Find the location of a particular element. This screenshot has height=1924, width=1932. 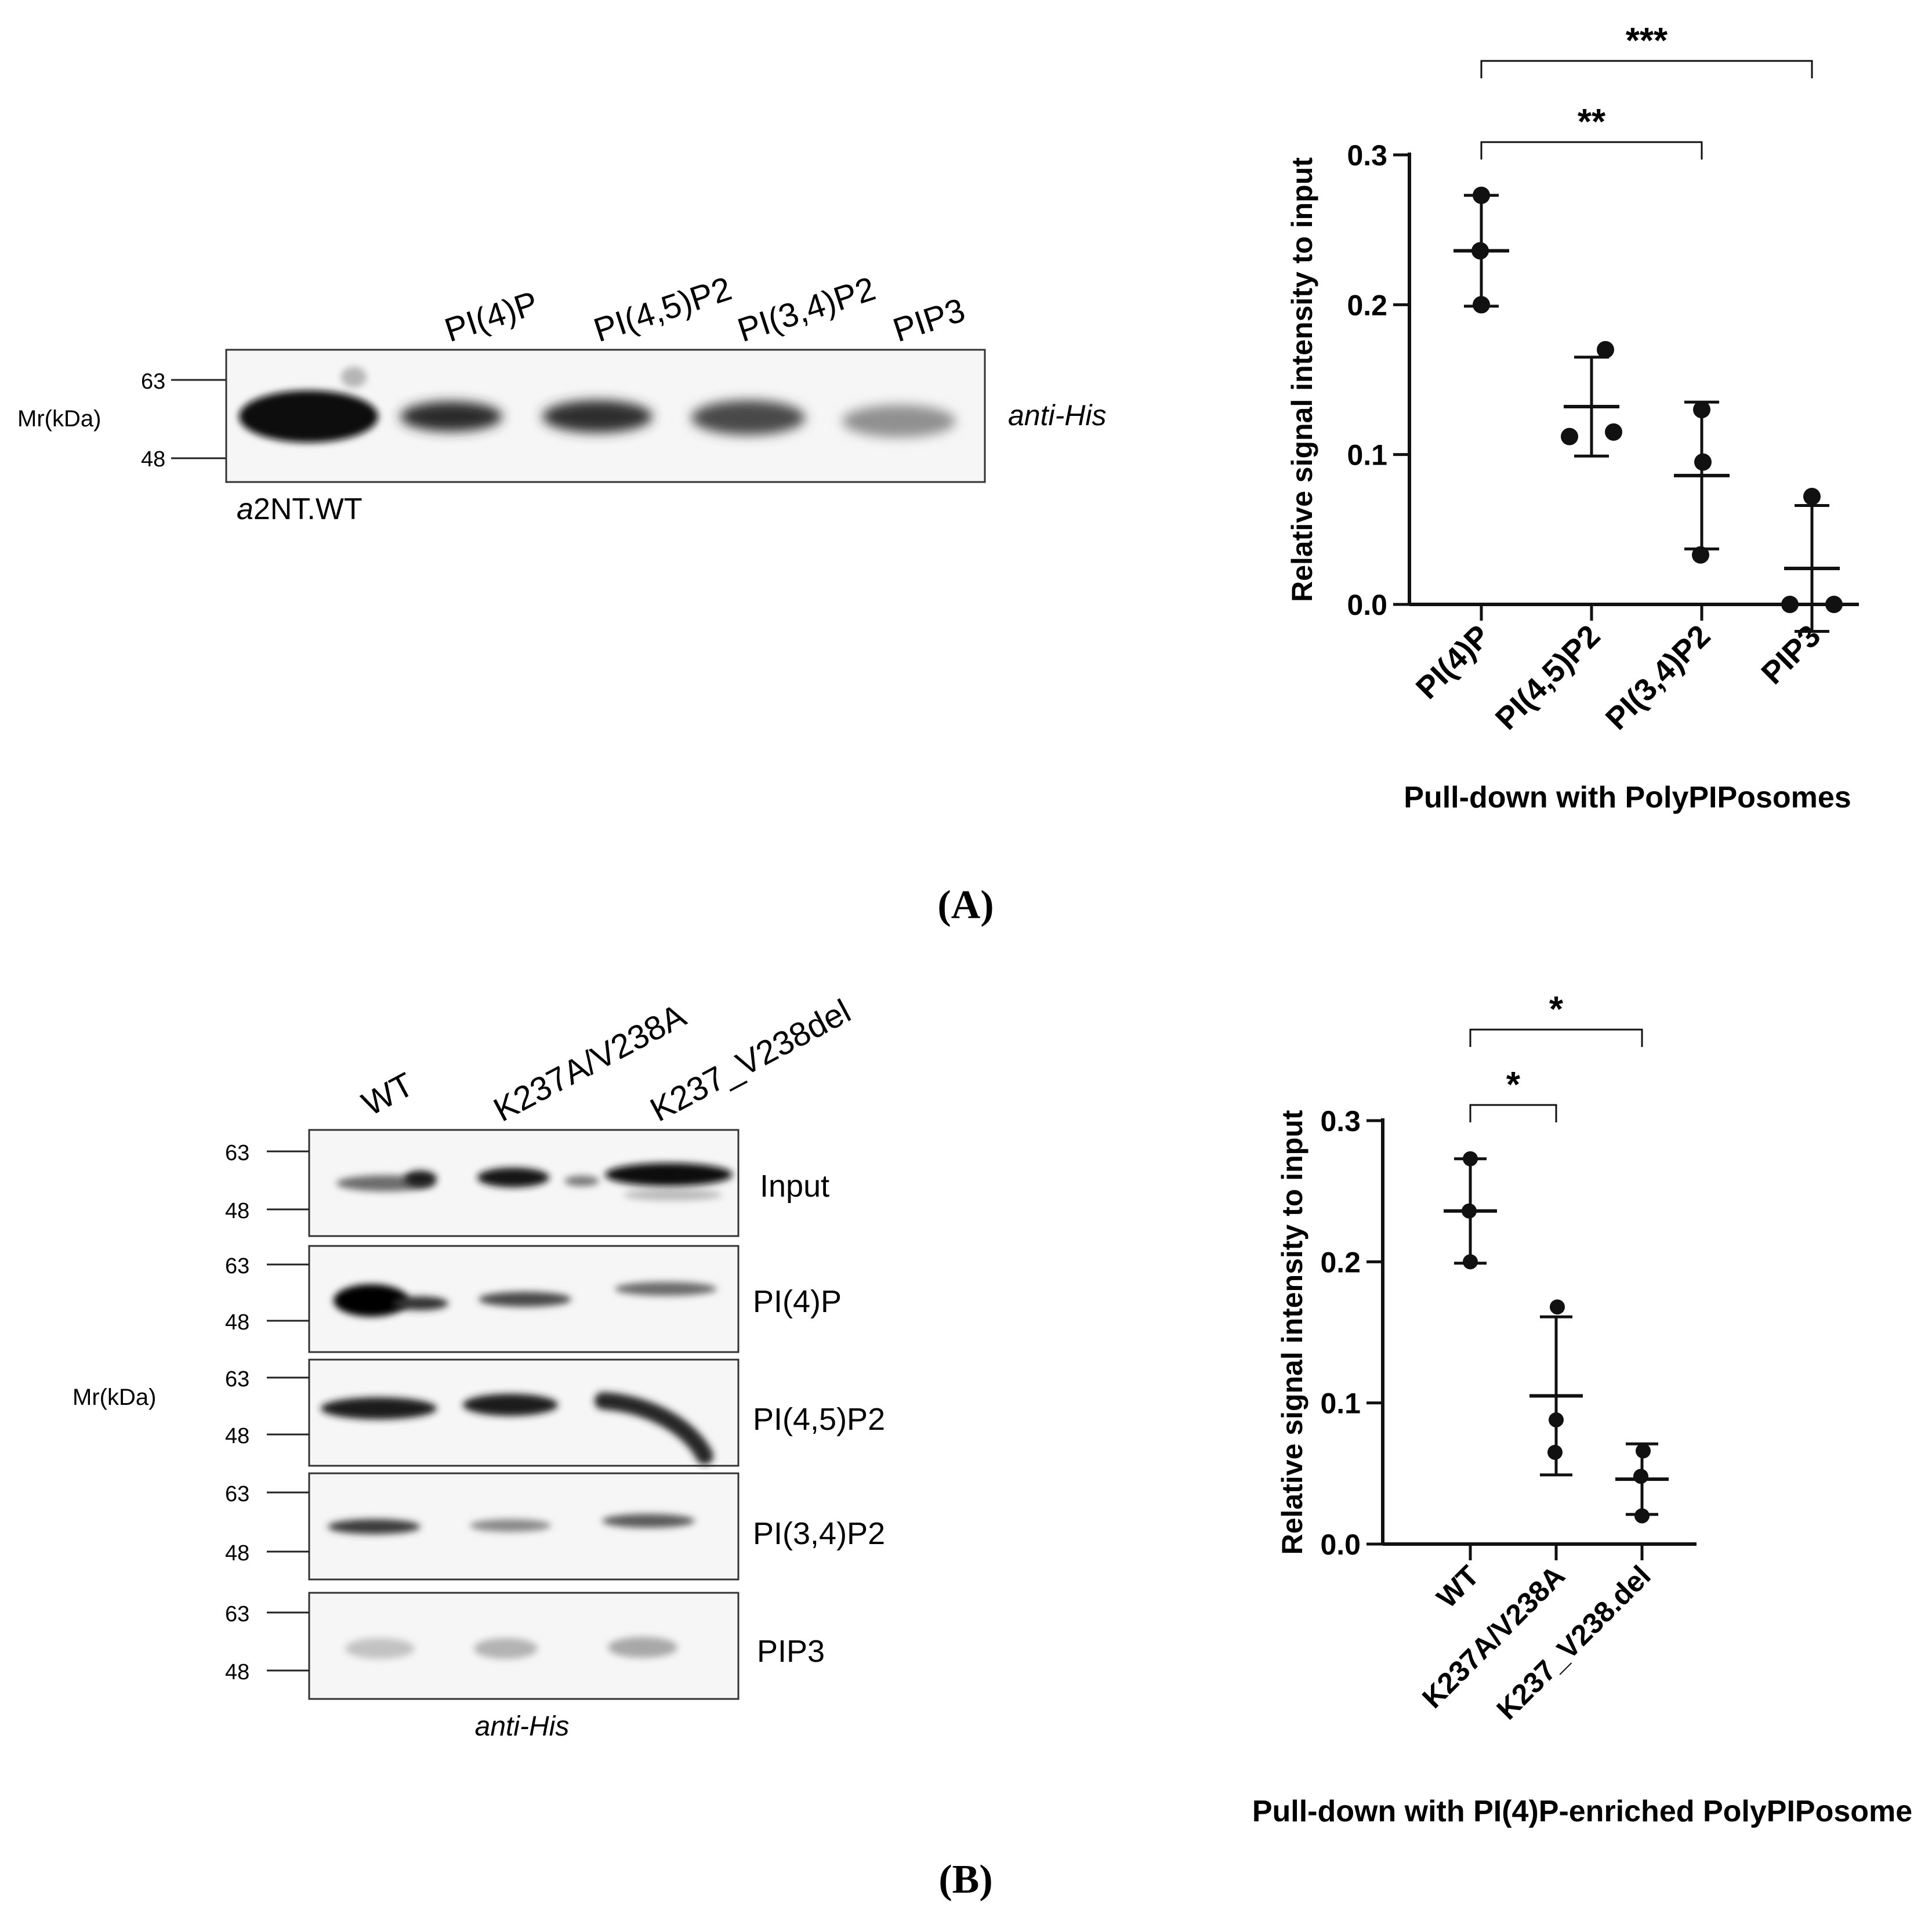

x-axis-title: Pull-down with PolyPIPosomes is located at coordinates (1627, 797).